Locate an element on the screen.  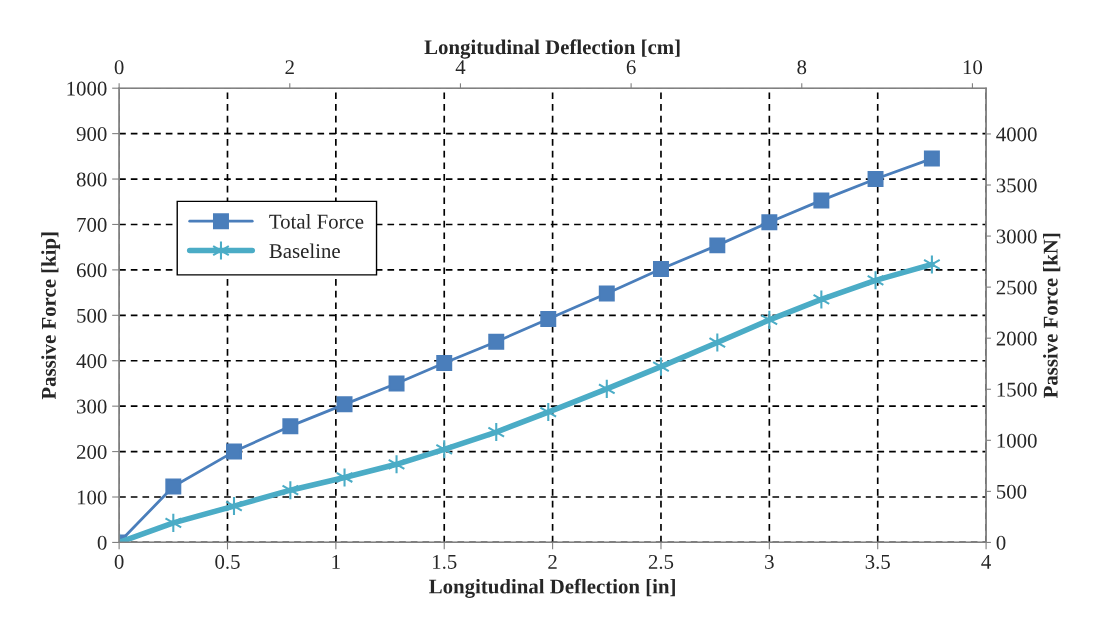
y-axis-title: Passive Force [kip] is located at coordinates (51, 316).